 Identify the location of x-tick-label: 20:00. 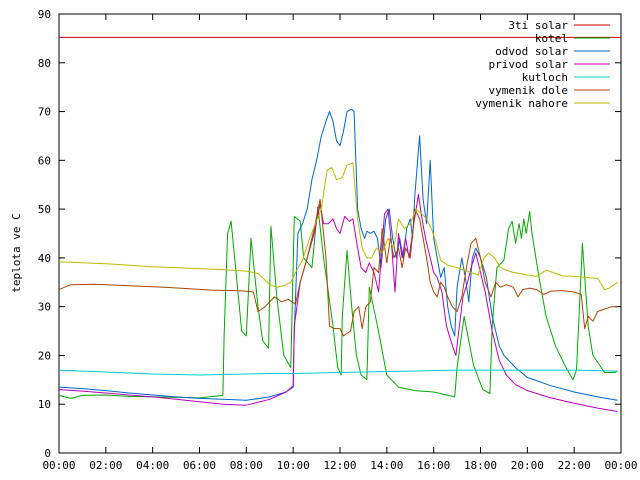
(527, 465).